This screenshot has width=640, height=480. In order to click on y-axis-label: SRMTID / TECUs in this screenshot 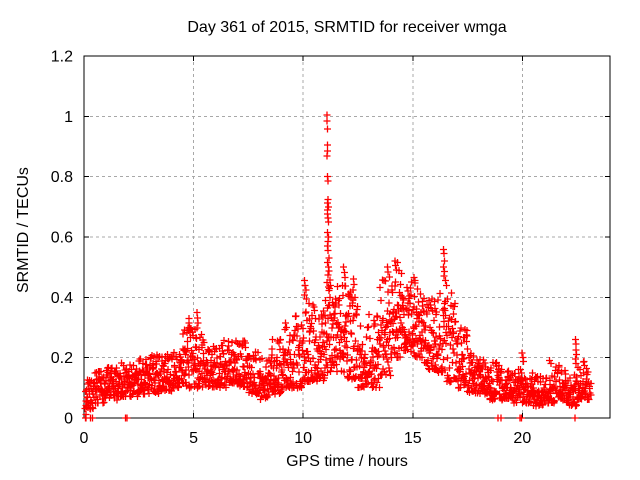, I will do `click(23, 230)`.